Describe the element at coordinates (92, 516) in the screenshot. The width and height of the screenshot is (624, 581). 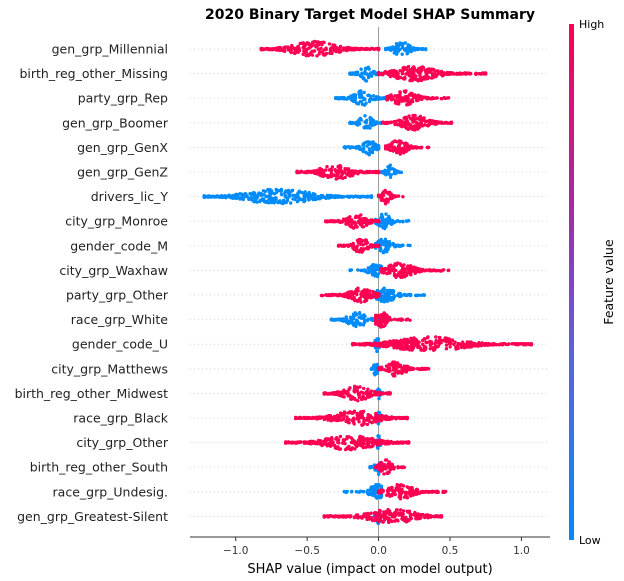
I see `feature-label: gen_grp_Greatest-Silent` at that location.